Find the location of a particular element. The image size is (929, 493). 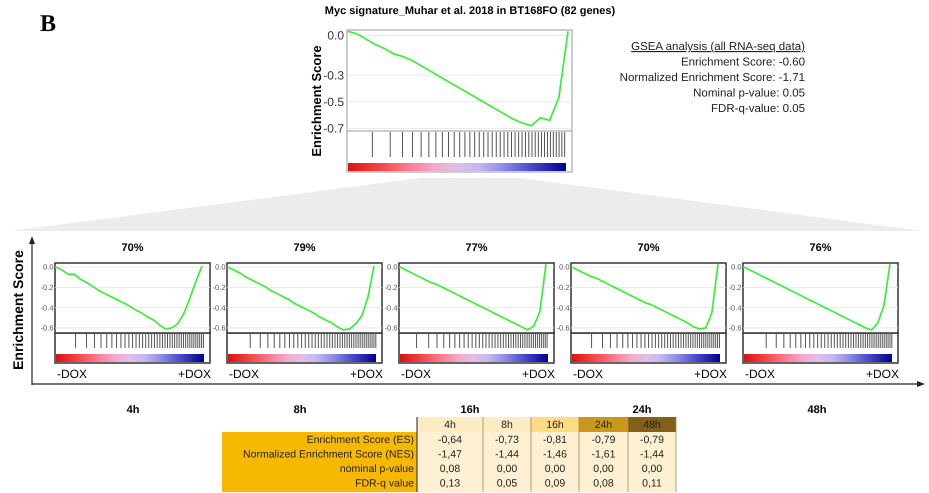

category-label: Normalized Enrichment Score (NES) is located at coordinates (328, 454).